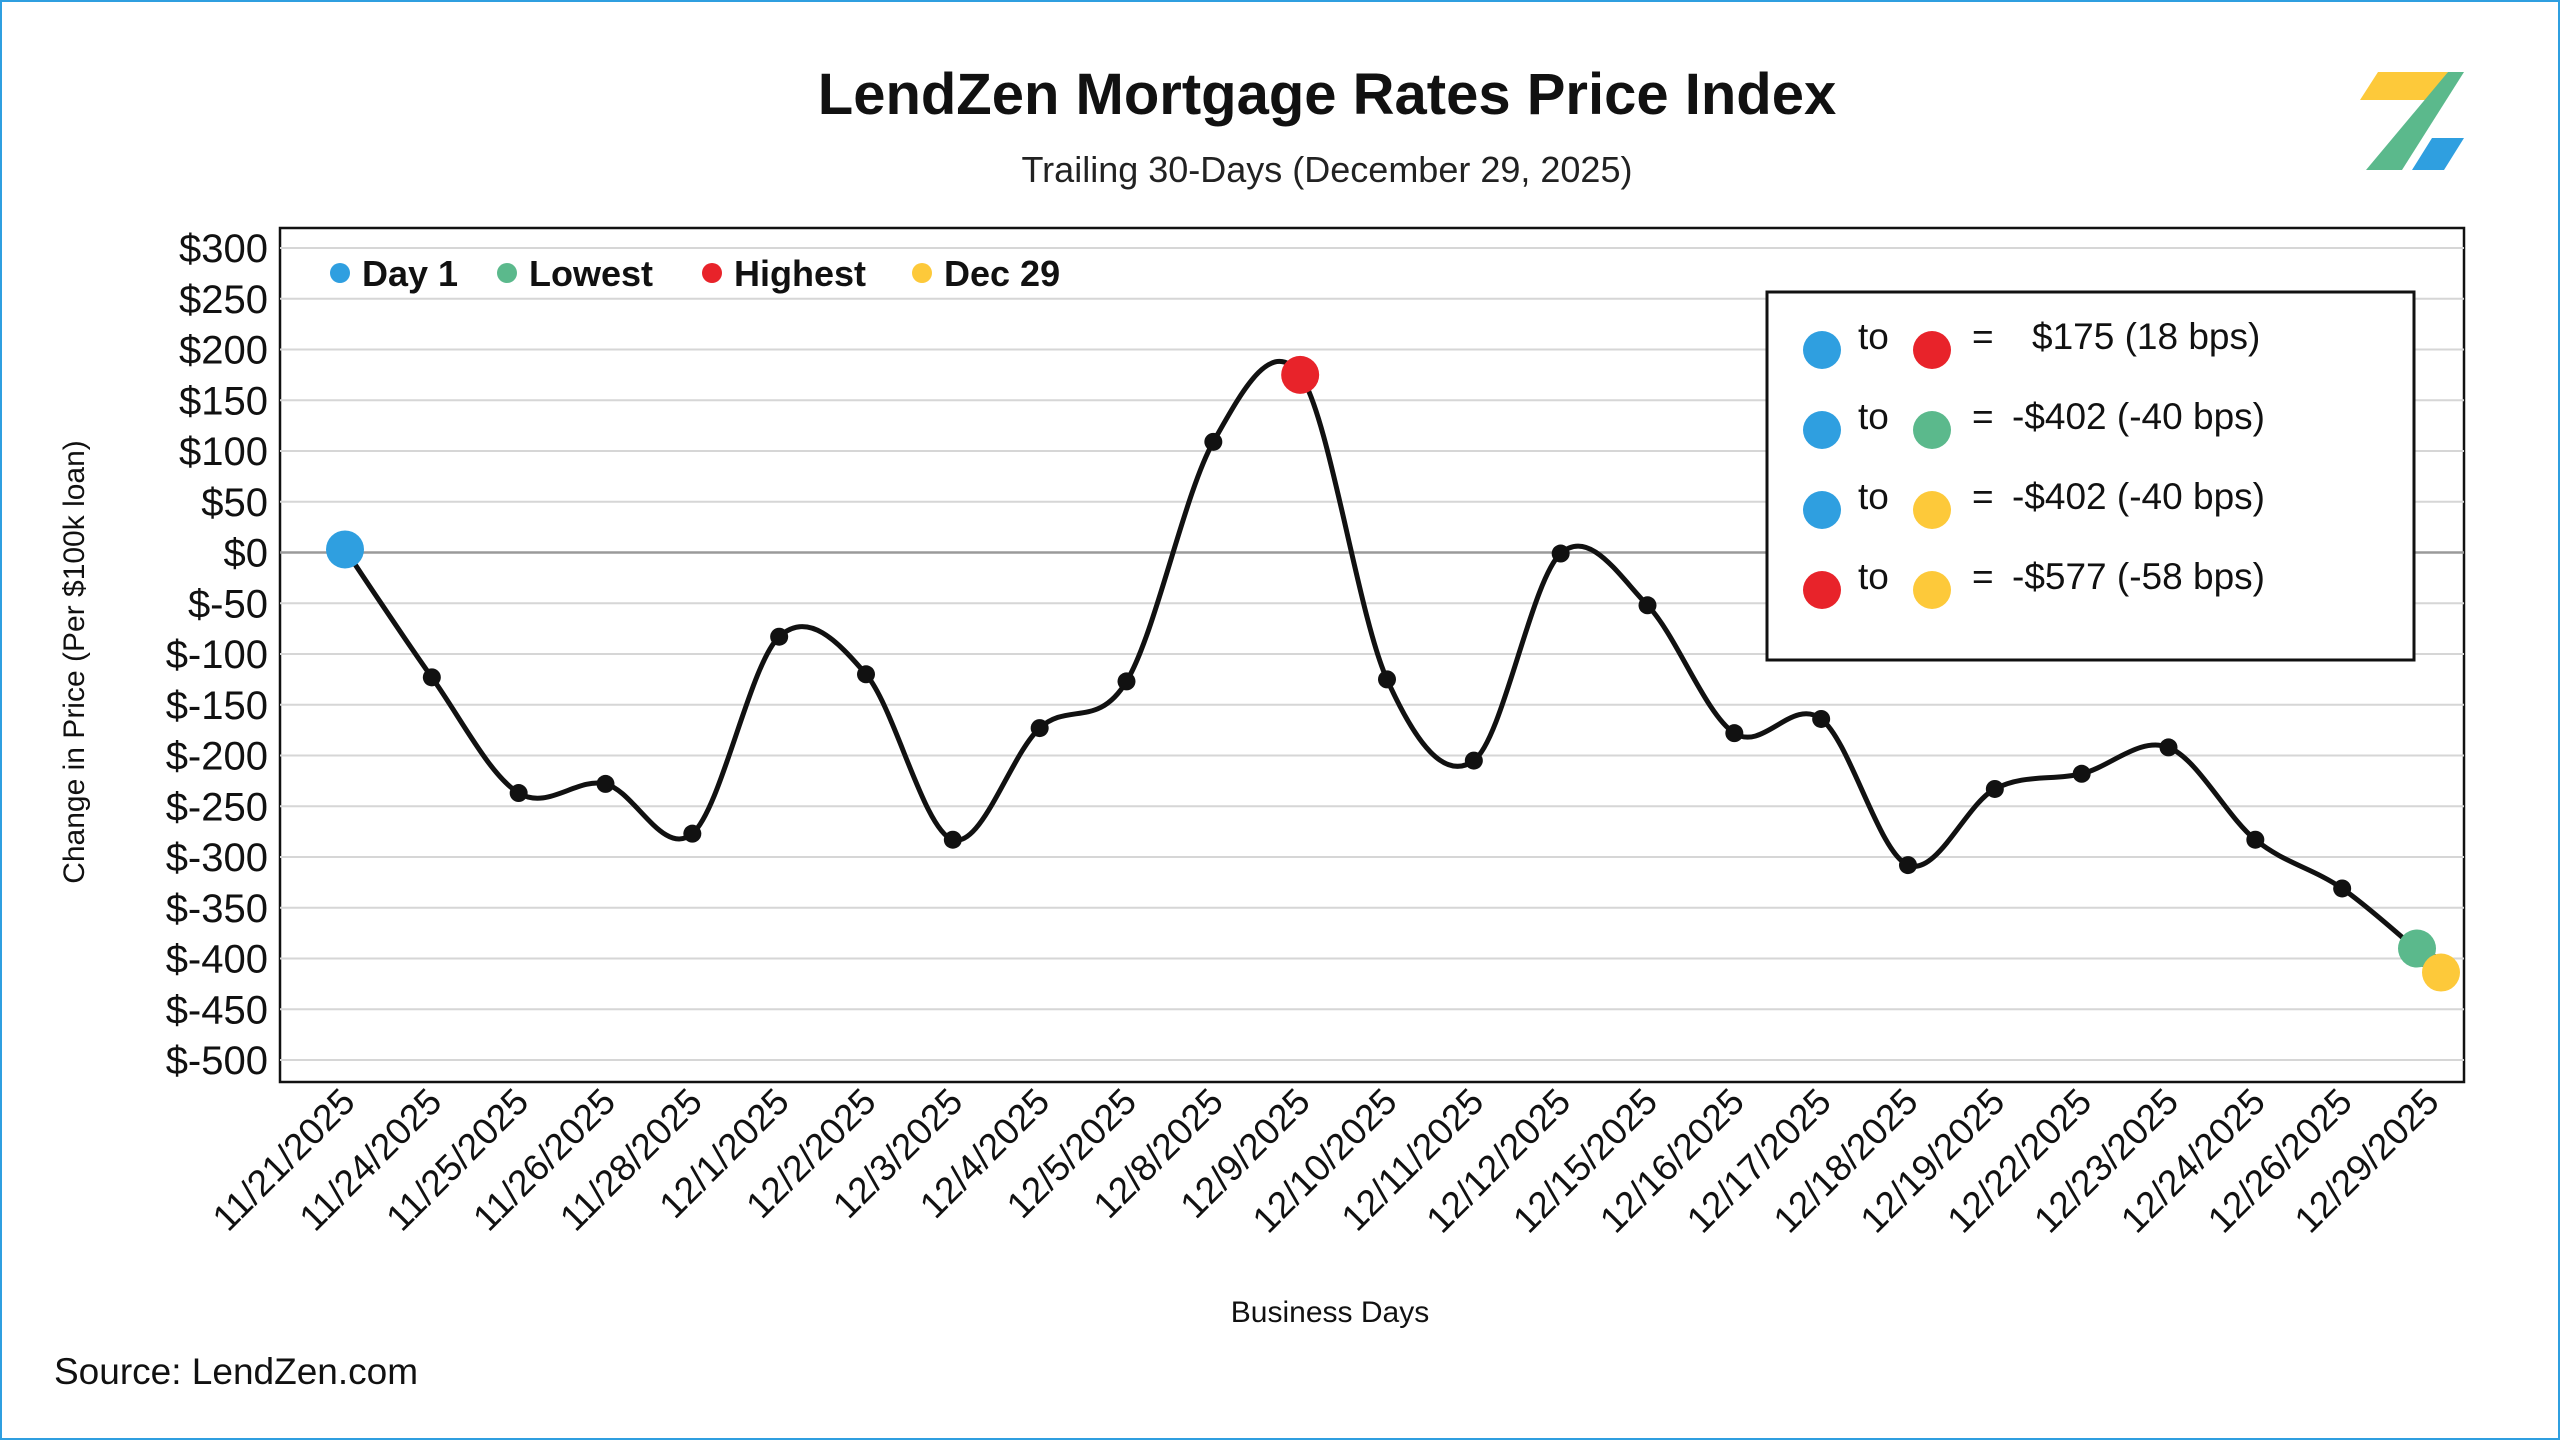 This screenshot has height=1440, width=2560. What do you see at coordinates (2412, 121) in the screenshot?
I see `lendzen-z-logo-icon` at bounding box center [2412, 121].